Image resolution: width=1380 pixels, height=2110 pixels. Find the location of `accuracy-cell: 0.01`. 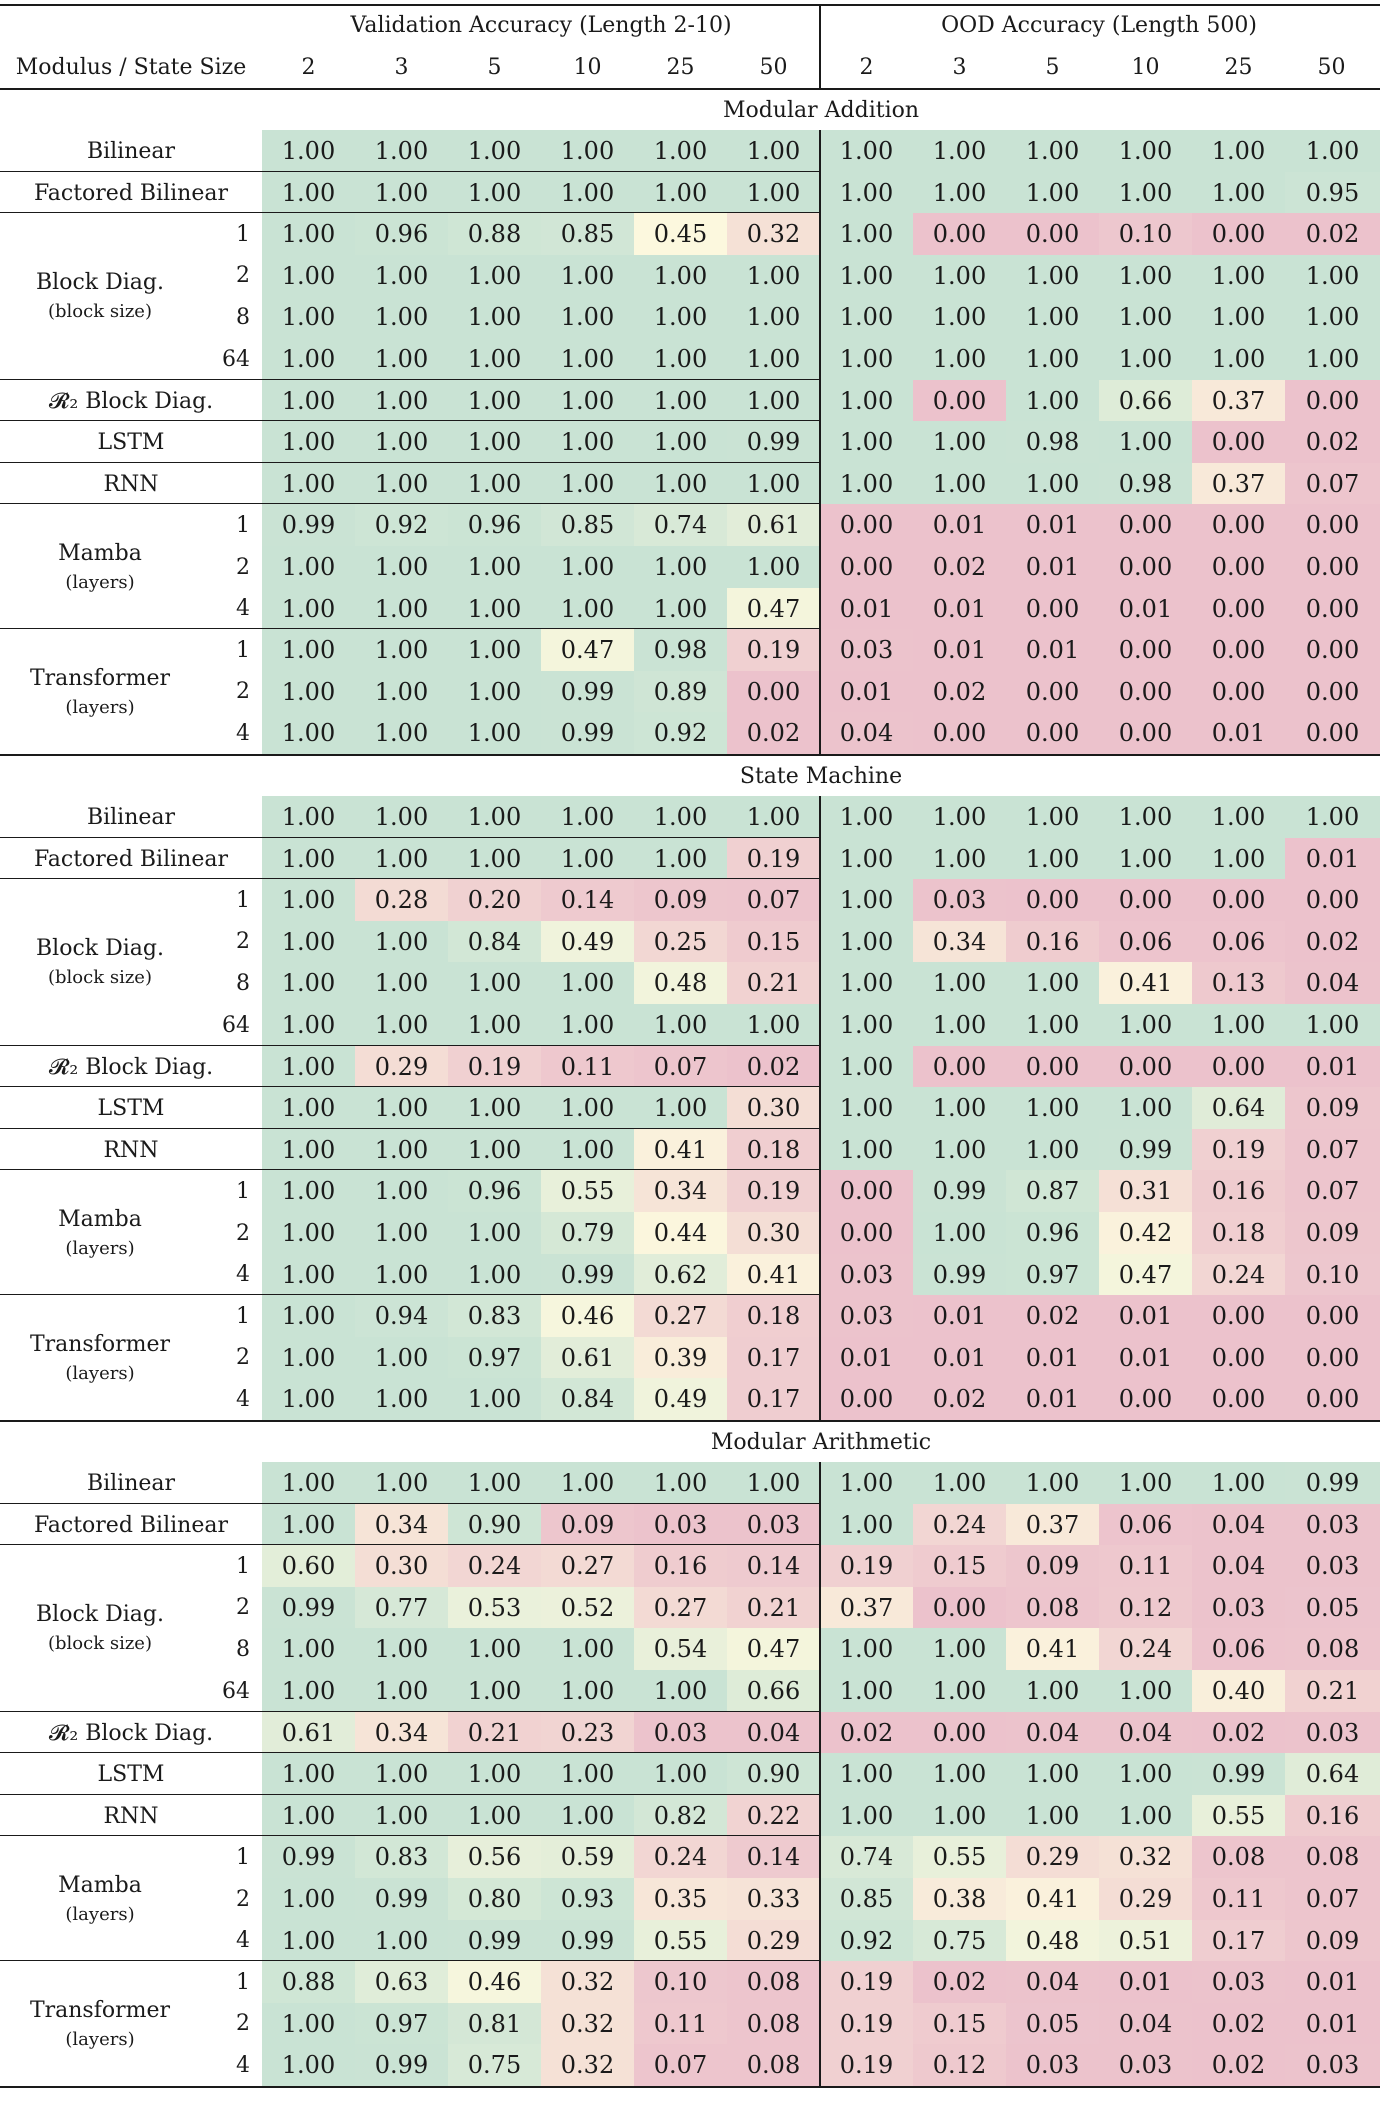

accuracy-cell: 0.01 is located at coordinates (959, 608).